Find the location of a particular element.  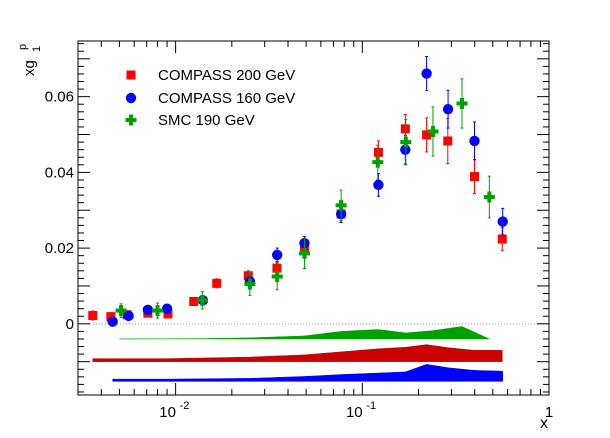

y-axis-title: xg 1 p is located at coordinates (30, 60).